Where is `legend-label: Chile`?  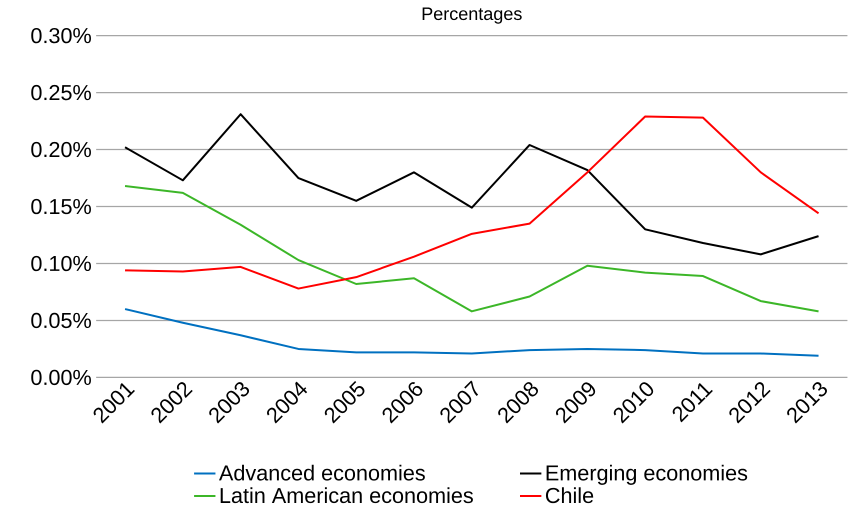
legend-label: Chile is located at coordinates (570, 495).